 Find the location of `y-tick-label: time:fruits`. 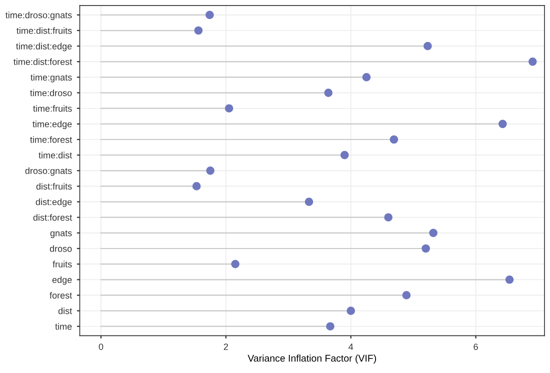

y-tick-label: time:fruits is located at coordinates (52, 108).